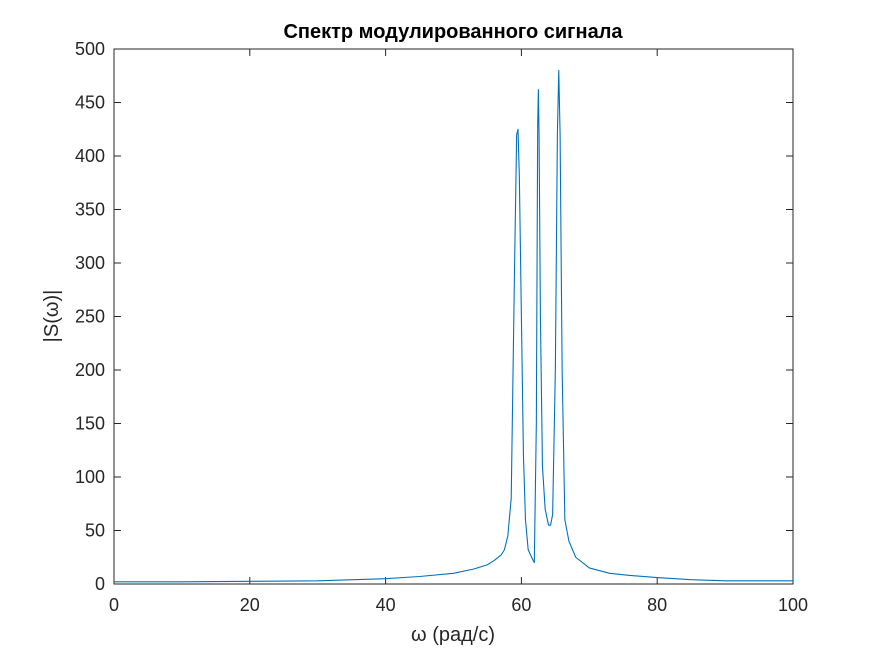  Describe the element at coordinates (90, 477) in the screenshot. I see `y-tick-label: 100` at that location.